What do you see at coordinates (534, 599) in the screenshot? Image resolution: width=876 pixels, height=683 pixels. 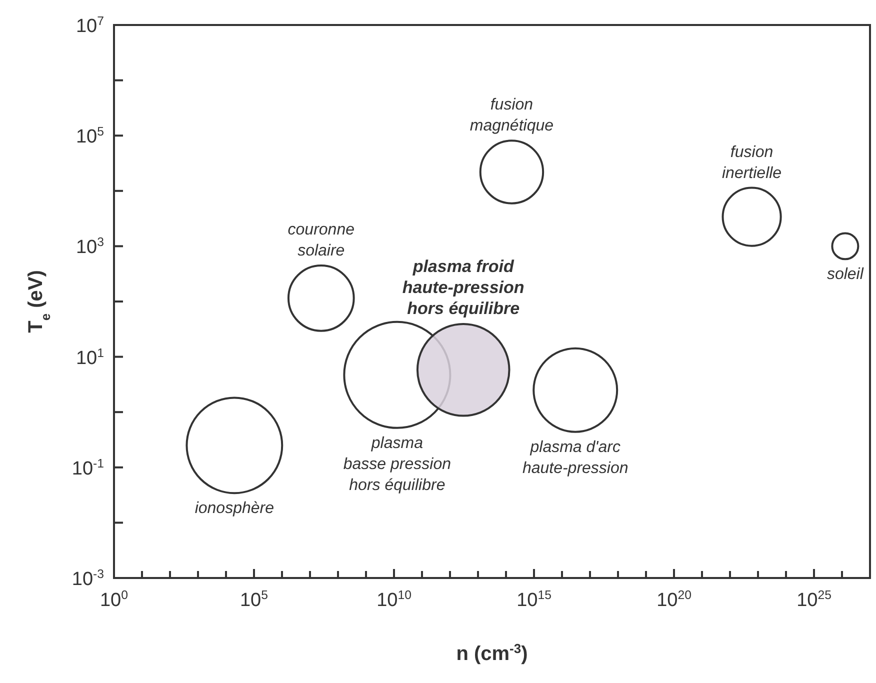 I see `x-tick-label: 10$^{15}$` at bounding box center [534, 599].